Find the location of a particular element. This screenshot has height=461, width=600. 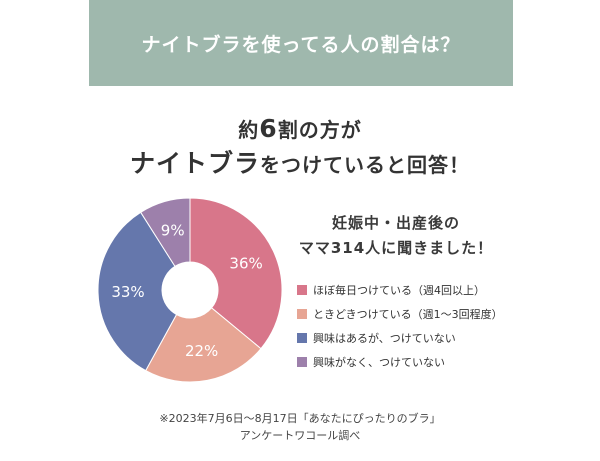

slice-value-label: 33% is located at coordinates (127, 292).